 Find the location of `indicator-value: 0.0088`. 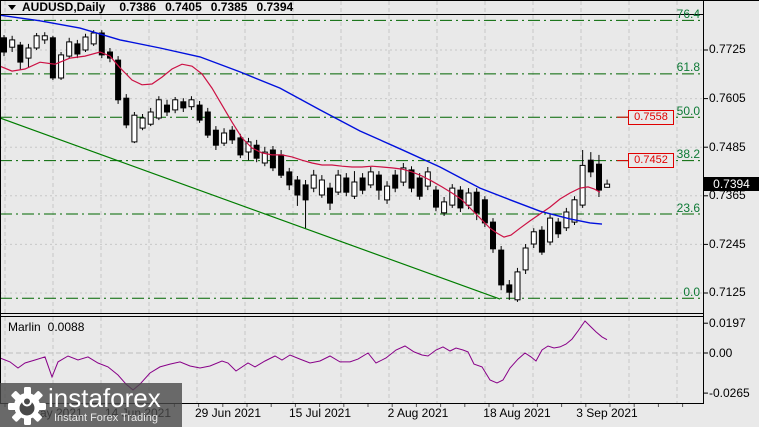

indicator-value: 0.0088 is located at coordinates (66, 327).